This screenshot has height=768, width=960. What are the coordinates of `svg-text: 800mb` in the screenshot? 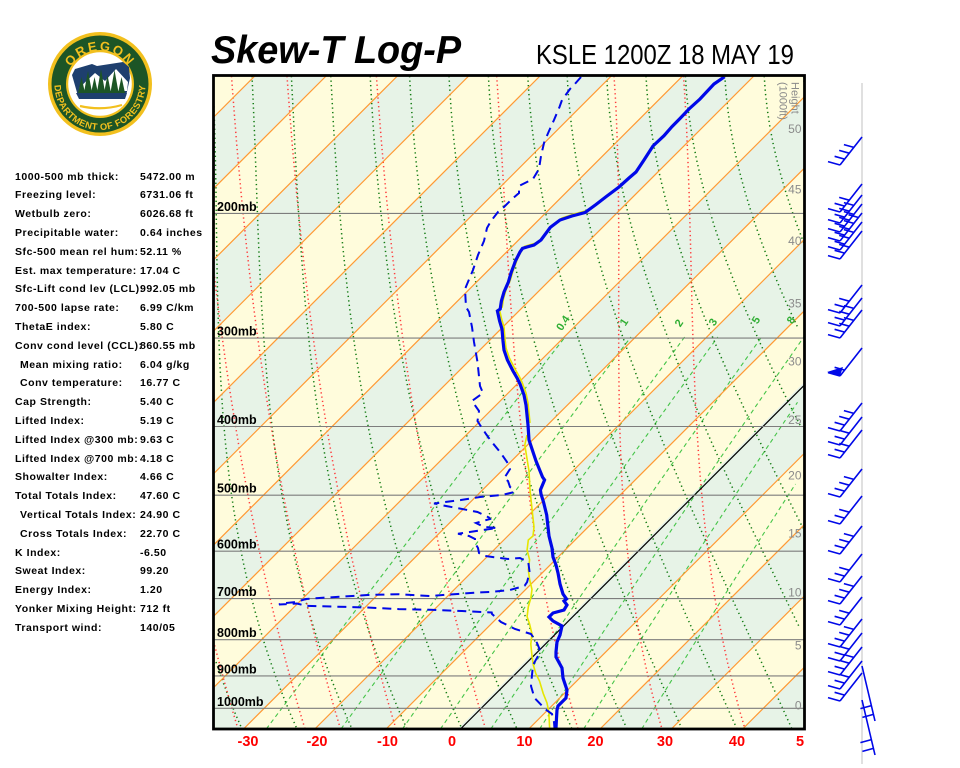 It's located at (237, 633).